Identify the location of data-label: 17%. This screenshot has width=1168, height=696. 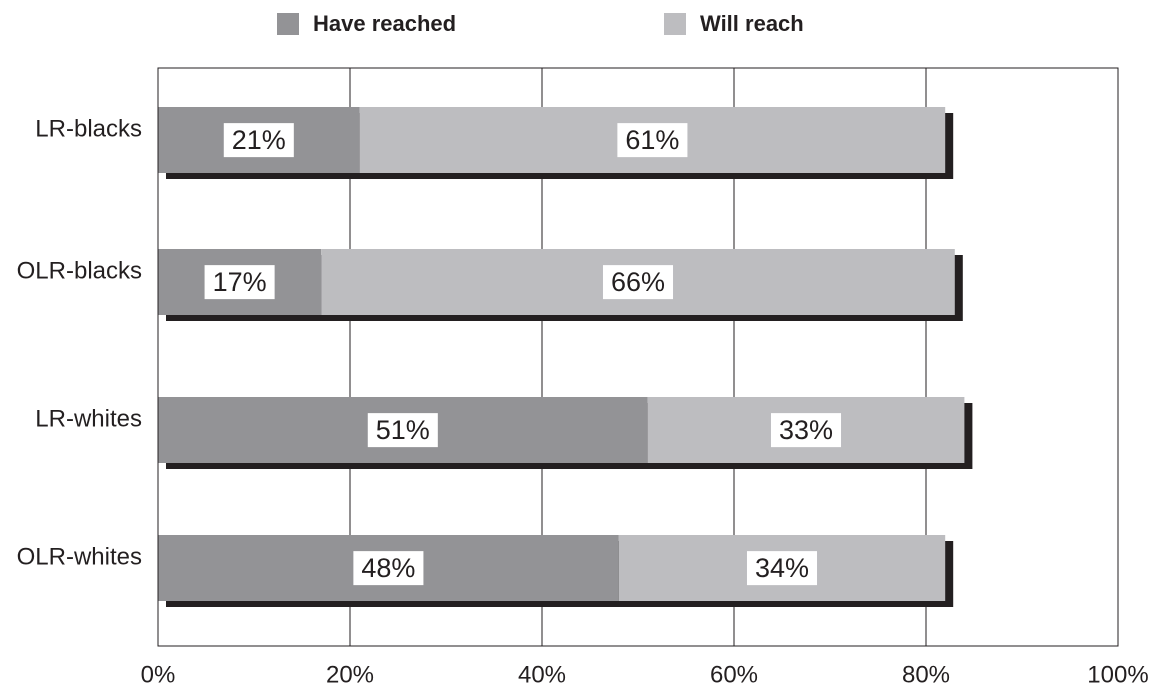
(240, 282).